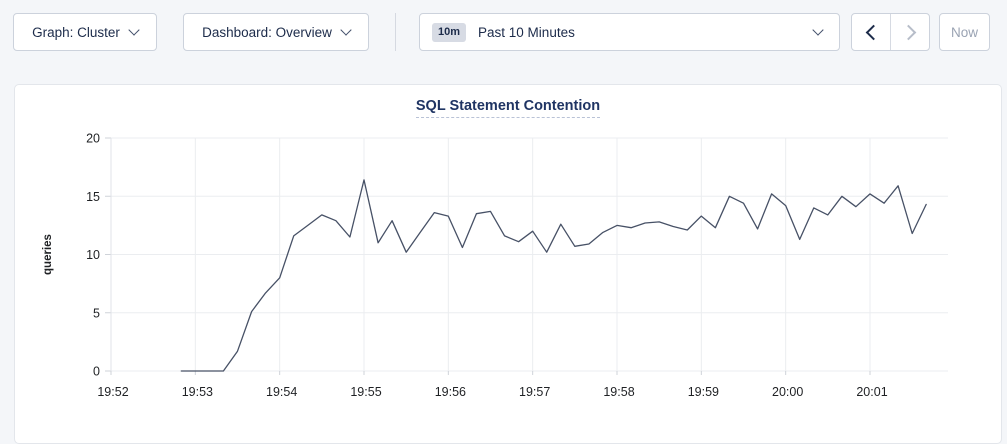  What do you see at coordinates (96, 313) in the screenshot?
I see `svg-text: 5` at bounding box center [96, 313].